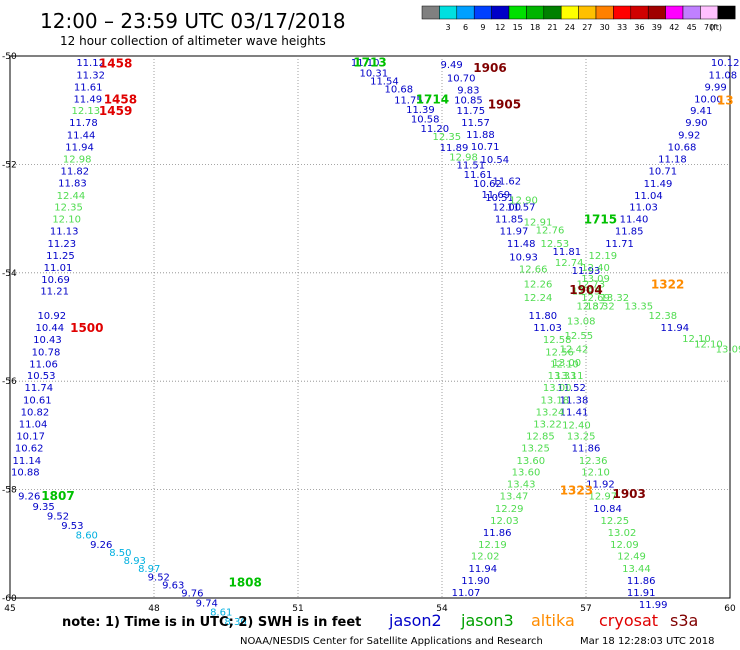 Image resolution: width=740 pixels, height=650 pixels. Describe the element at coordinates (590, 285) in the screenshot. I see `wave-height-label: 12.73` at that location.